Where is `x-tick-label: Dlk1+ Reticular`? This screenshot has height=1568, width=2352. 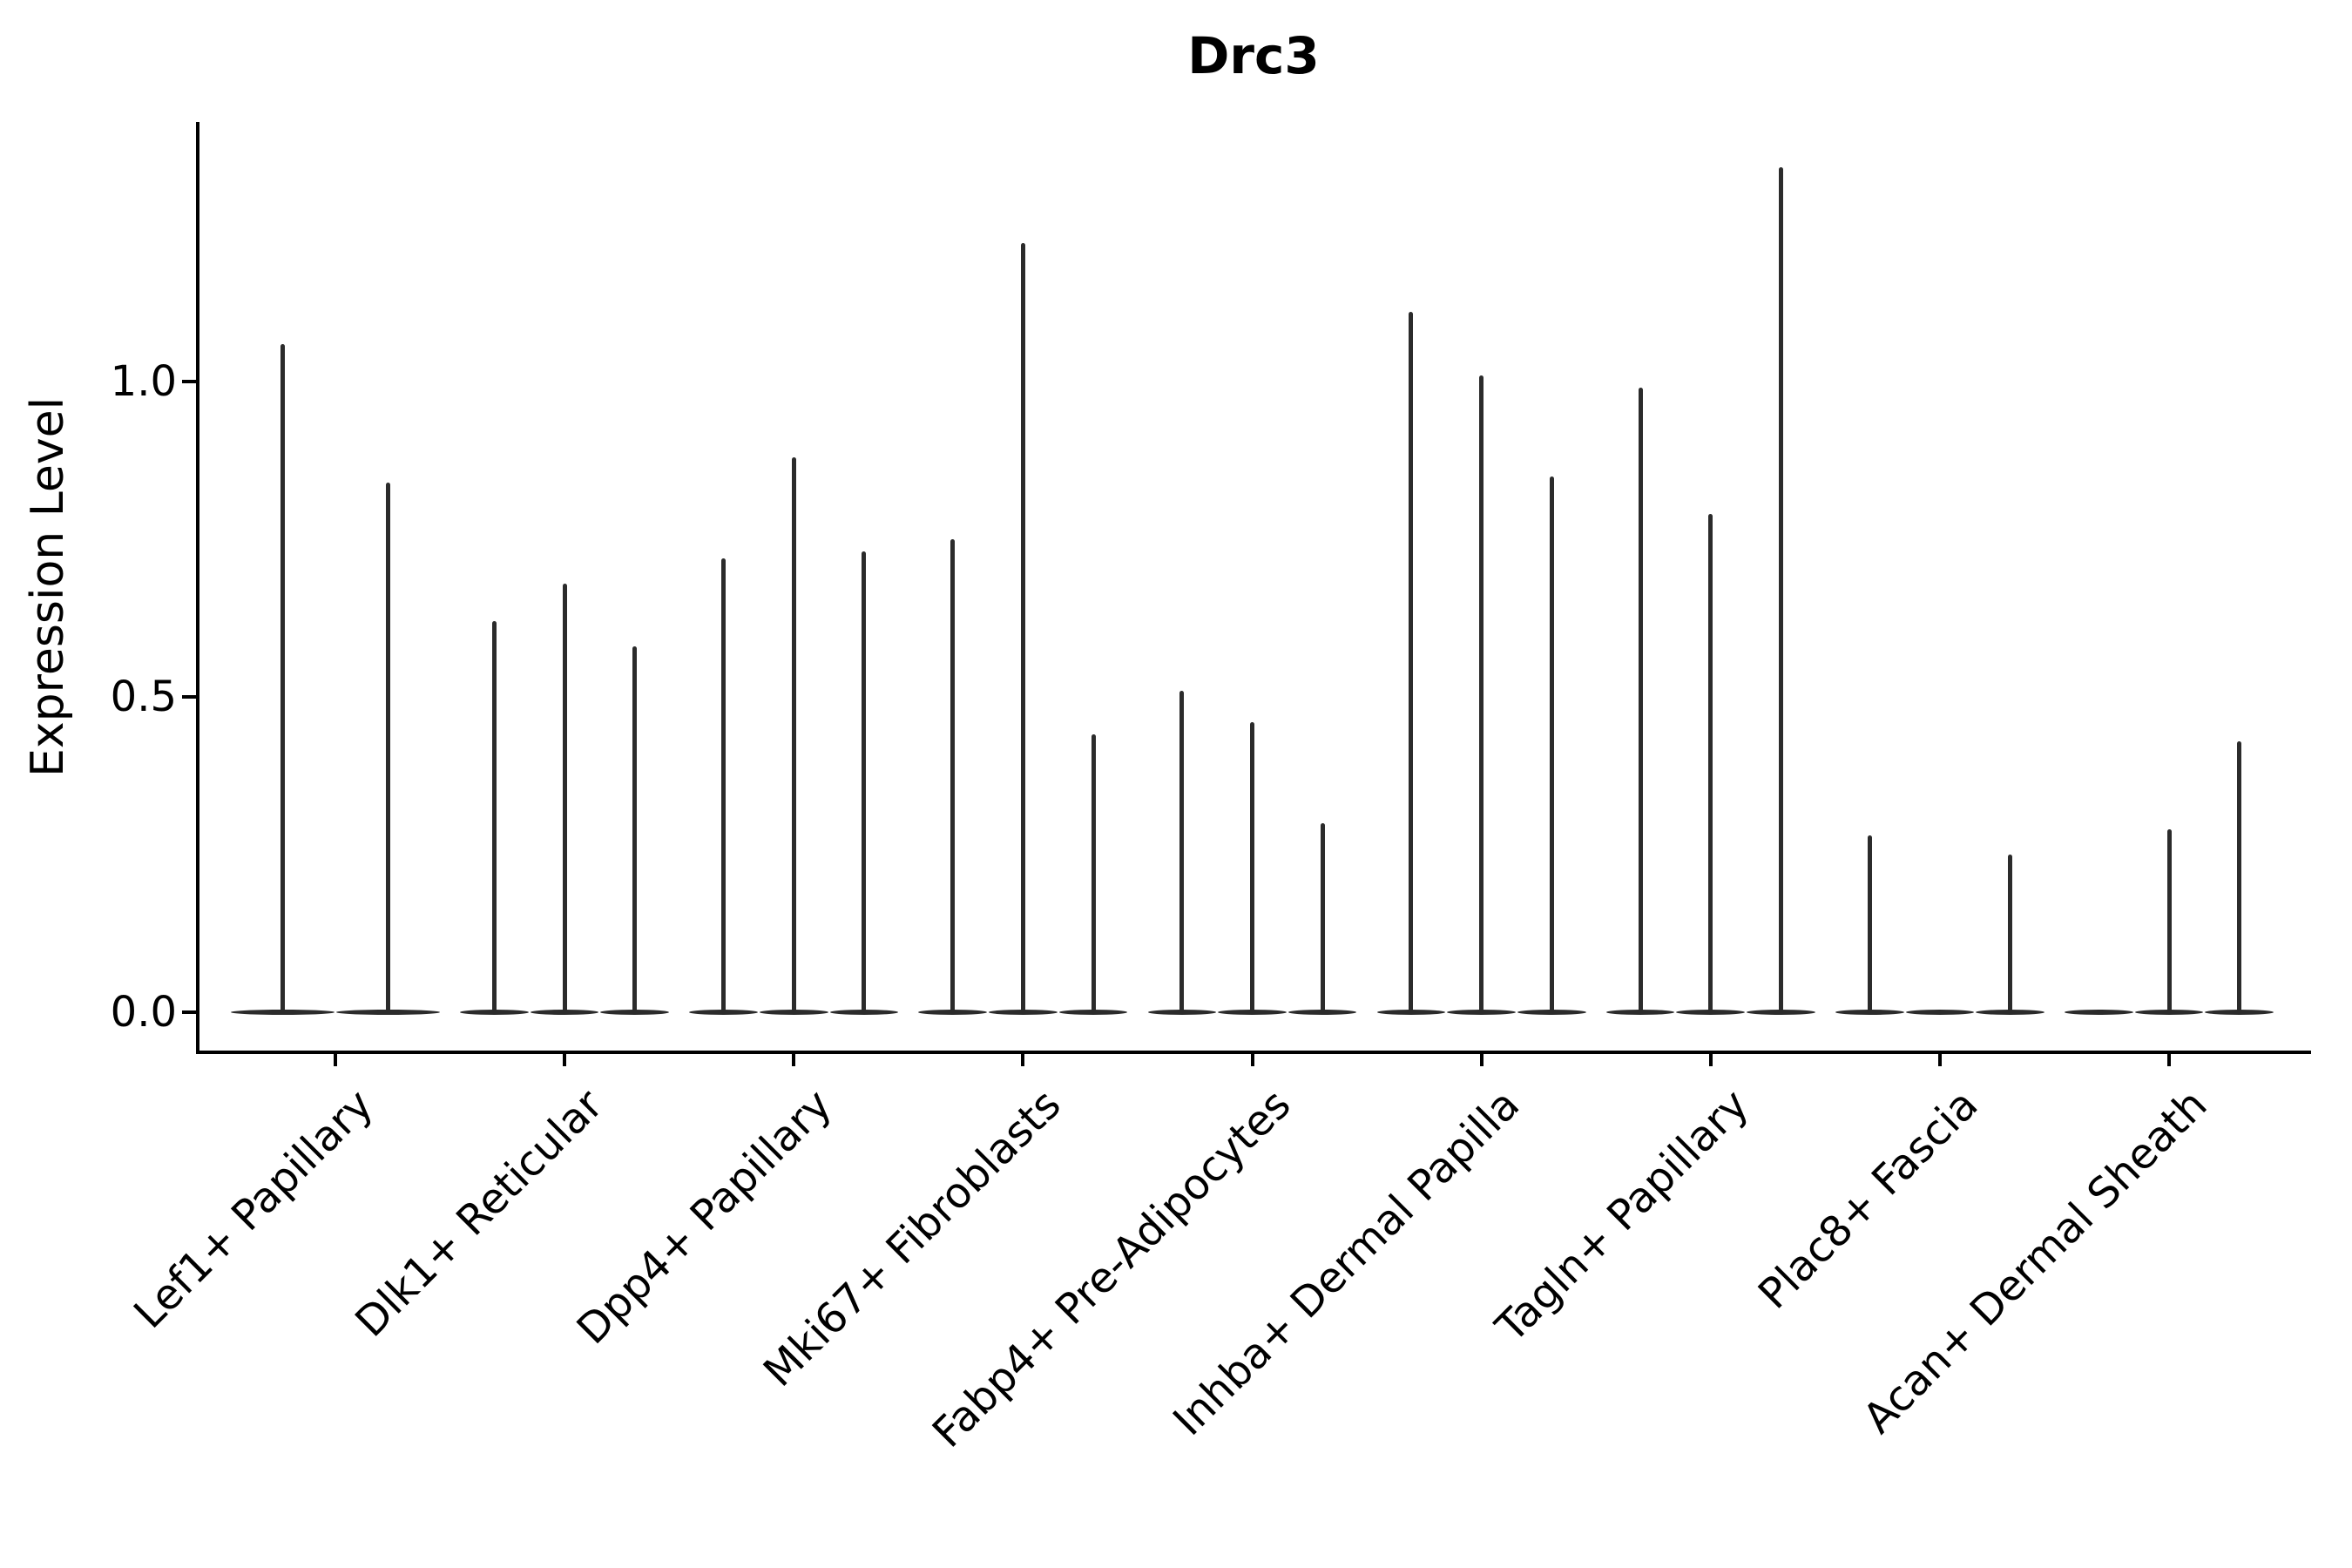
x-tick-label: Dlk1+ Reticular is located at coordinates (479, 1213).